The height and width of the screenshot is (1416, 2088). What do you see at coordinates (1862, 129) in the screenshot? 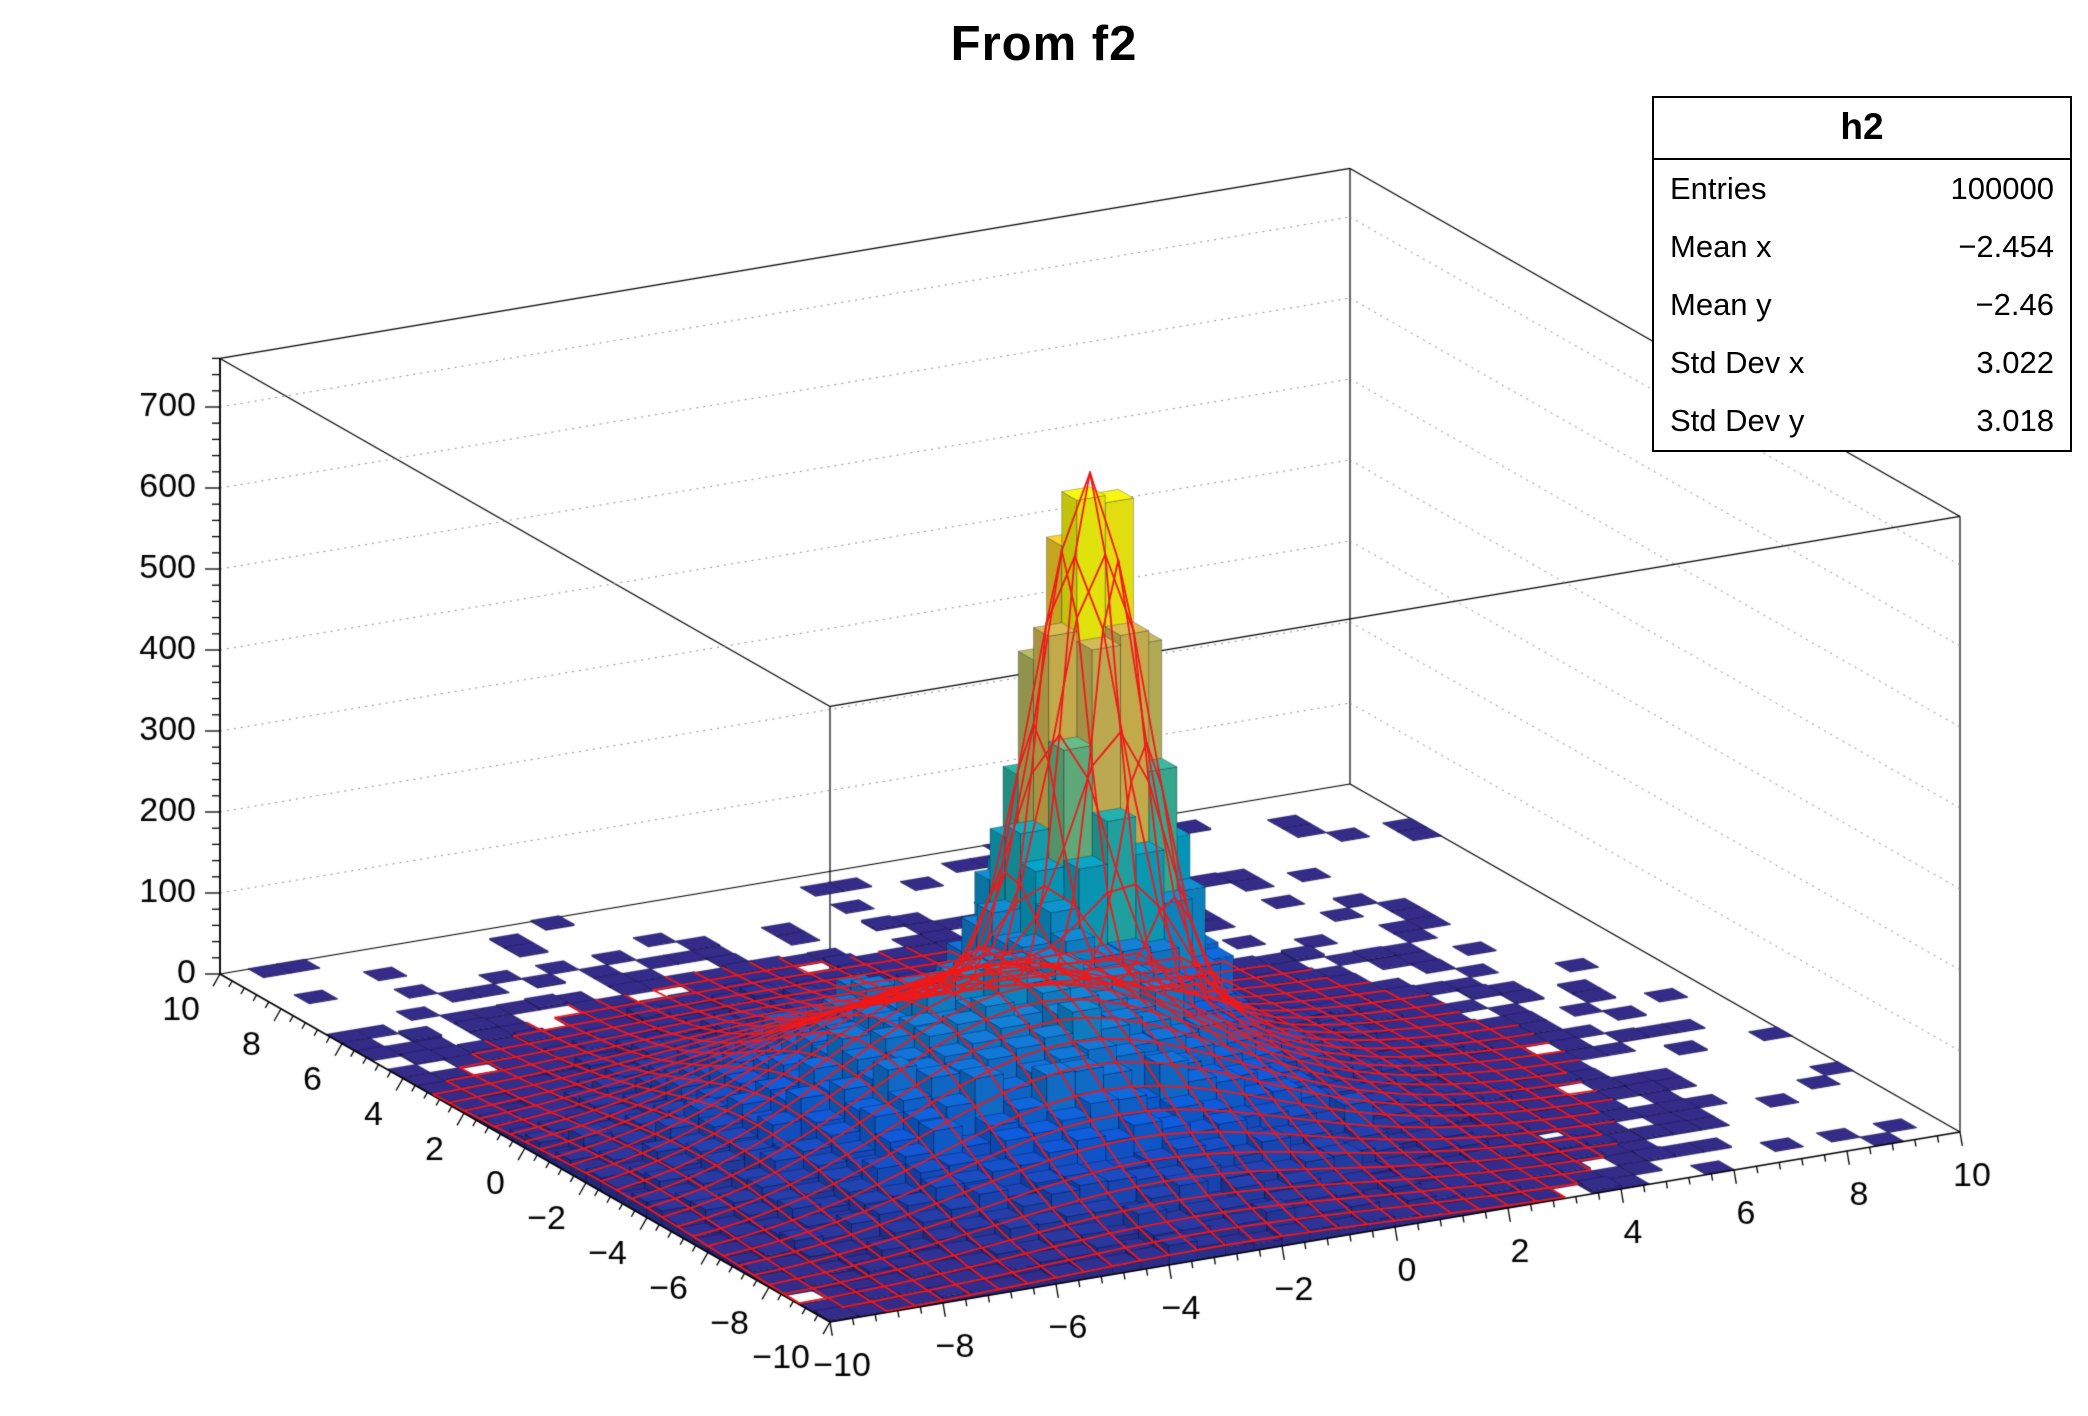
I see `stats-box-title: h2` at bounding box center [1862, 129].